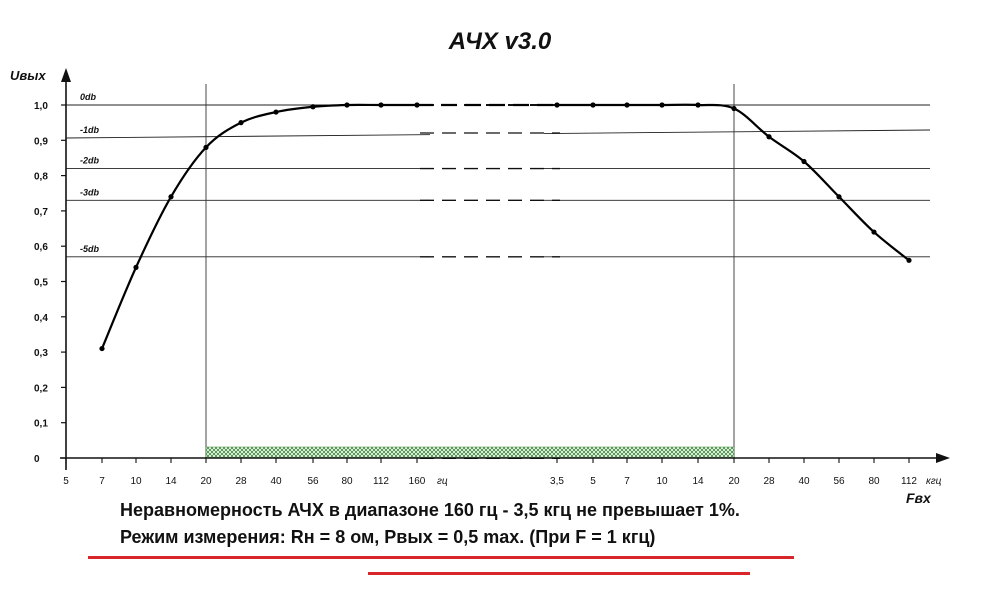  I want to click on y-tick-label: 0,6, so click(41, 247).